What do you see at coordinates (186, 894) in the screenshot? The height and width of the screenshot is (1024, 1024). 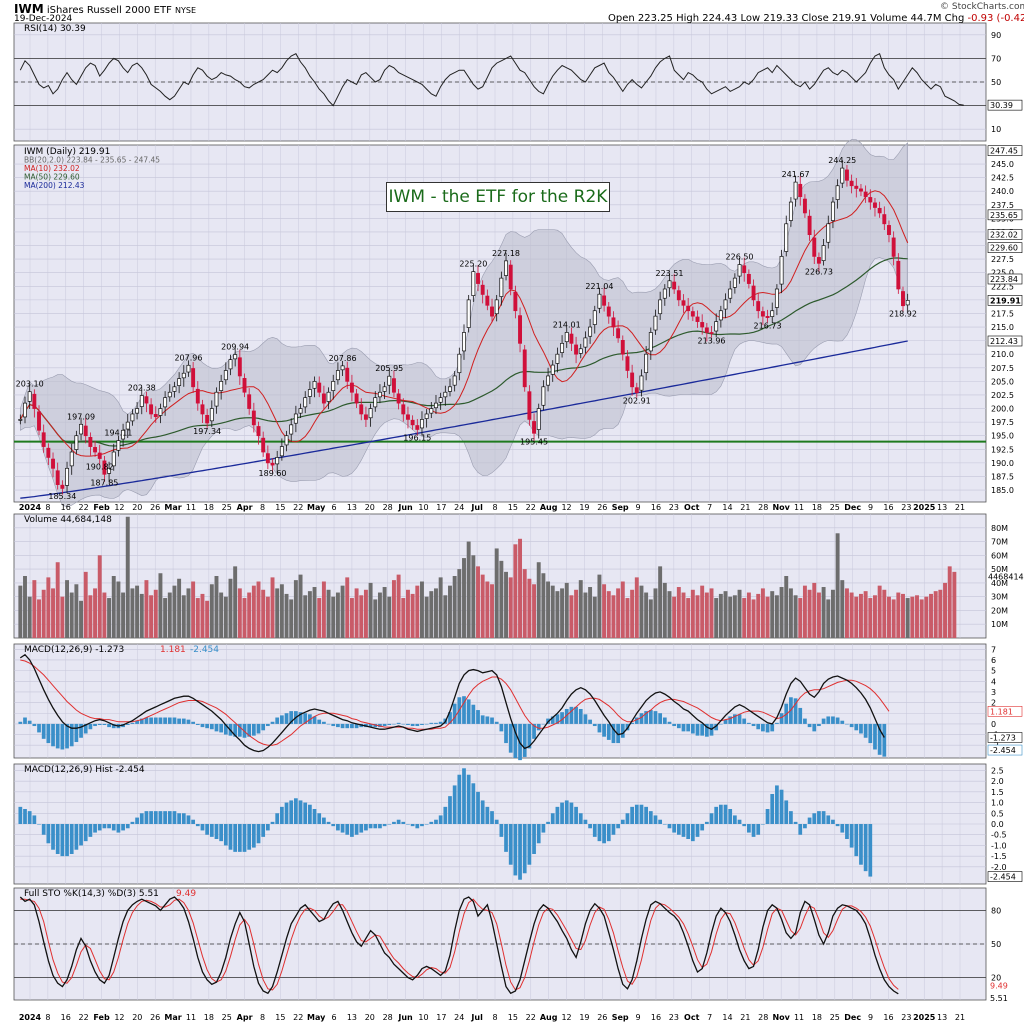 I see `sto-legend-d: 9.49` at bounding box center [186, 894].